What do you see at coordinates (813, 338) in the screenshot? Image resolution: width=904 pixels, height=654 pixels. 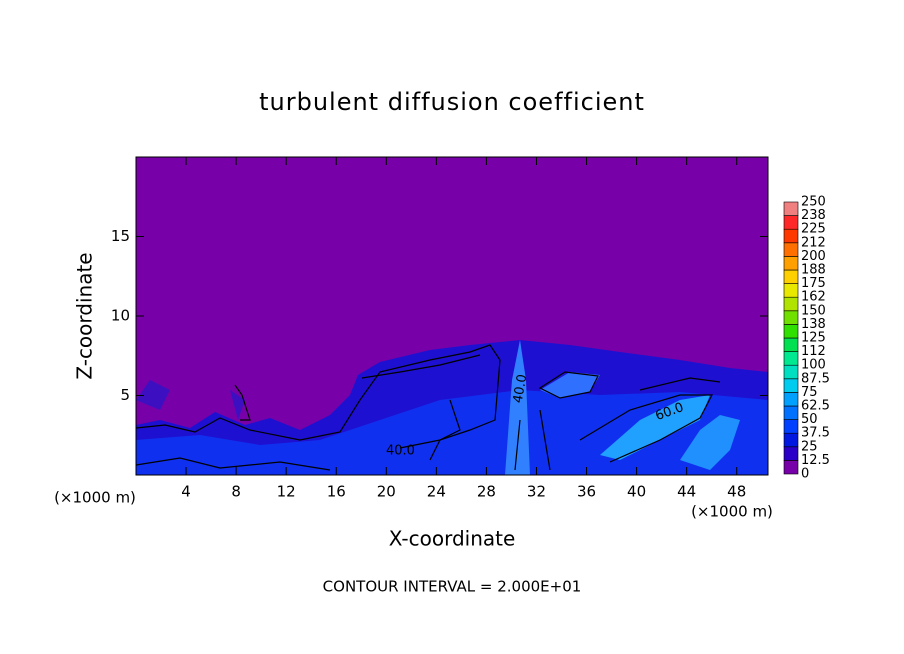 I see `colorbar-label: 125` at bounding box center [813, 338].